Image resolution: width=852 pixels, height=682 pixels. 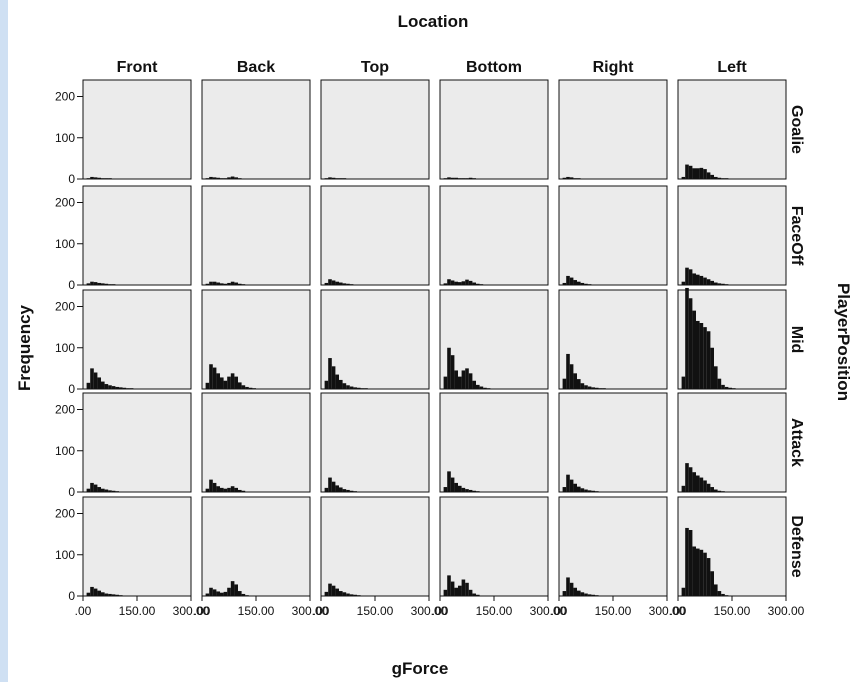 I want to click on histogram-bar-defense-bottom, so click(x=463, y=587).